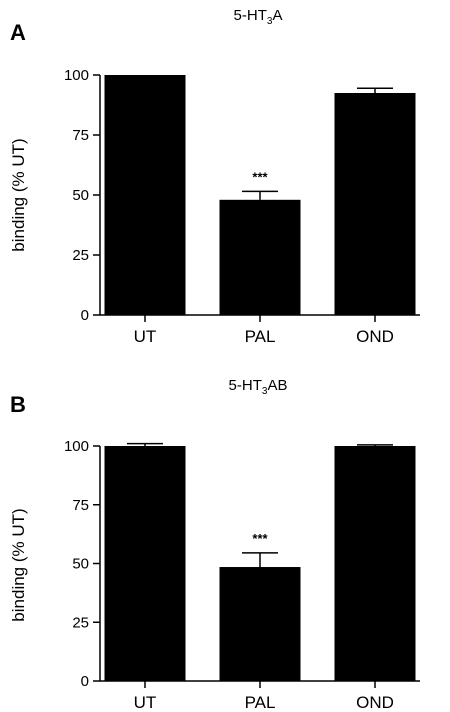 The height and width of the screenshot is (712, 450). What do you see at coordinates (277, 385) in the screenshot?
I see `title-suffix: AB` at bounding box center [277, 385].